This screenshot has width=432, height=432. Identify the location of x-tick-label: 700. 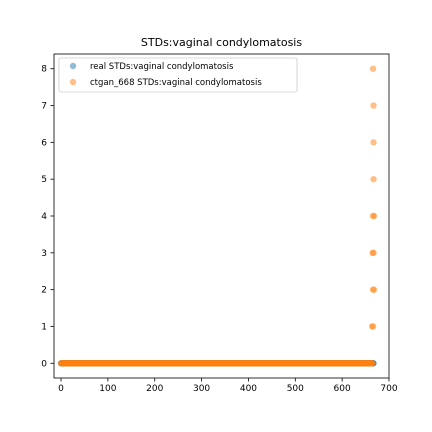
(388, 389).